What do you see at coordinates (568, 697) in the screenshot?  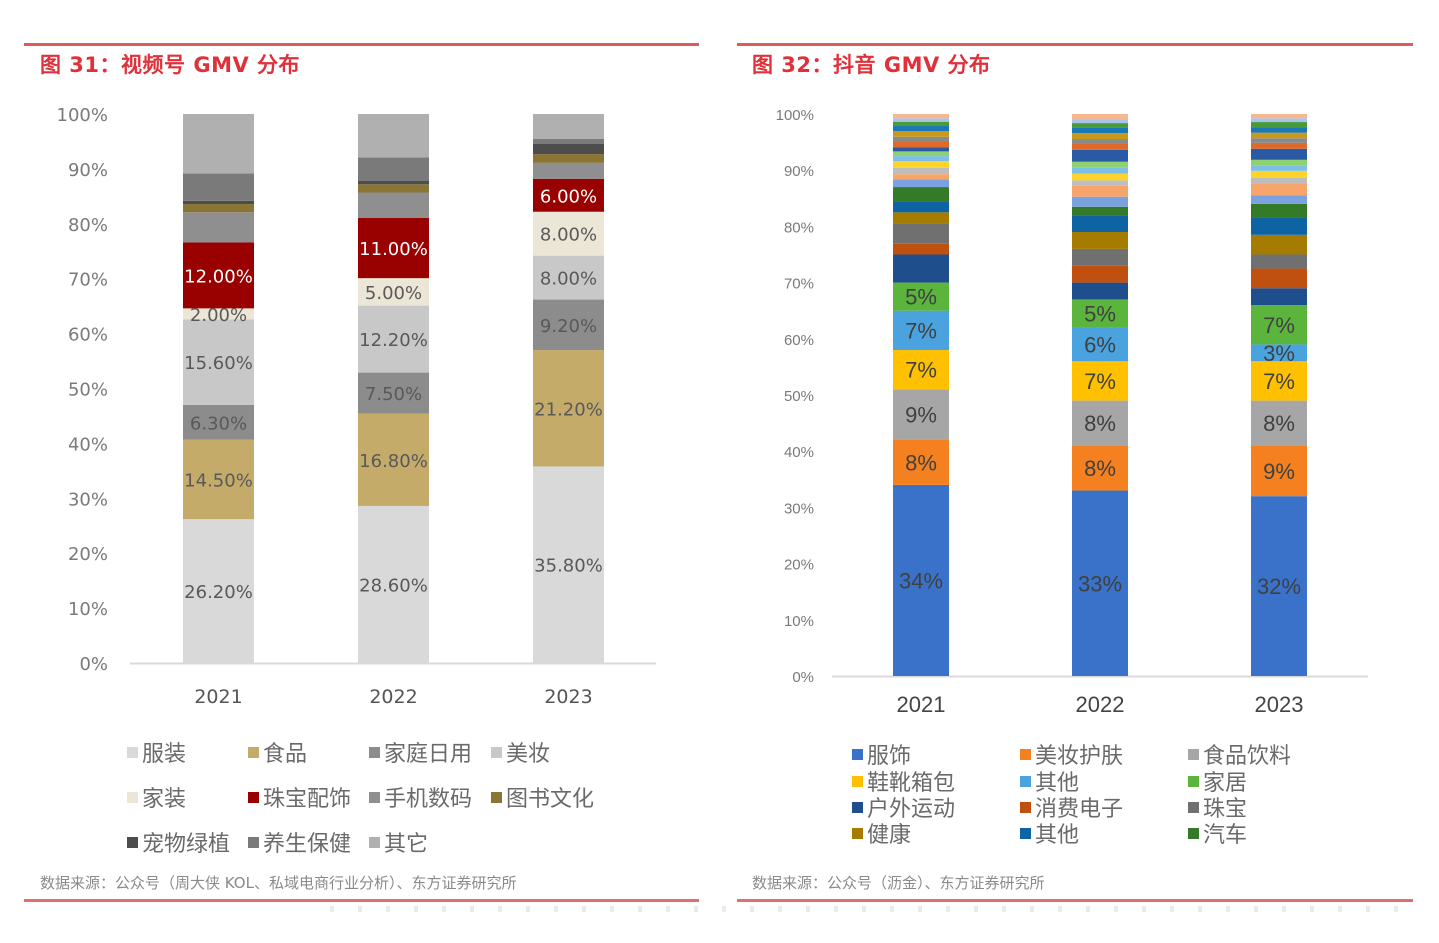 I see `x-tick-label: 2023` at bounding box center [568, 697].